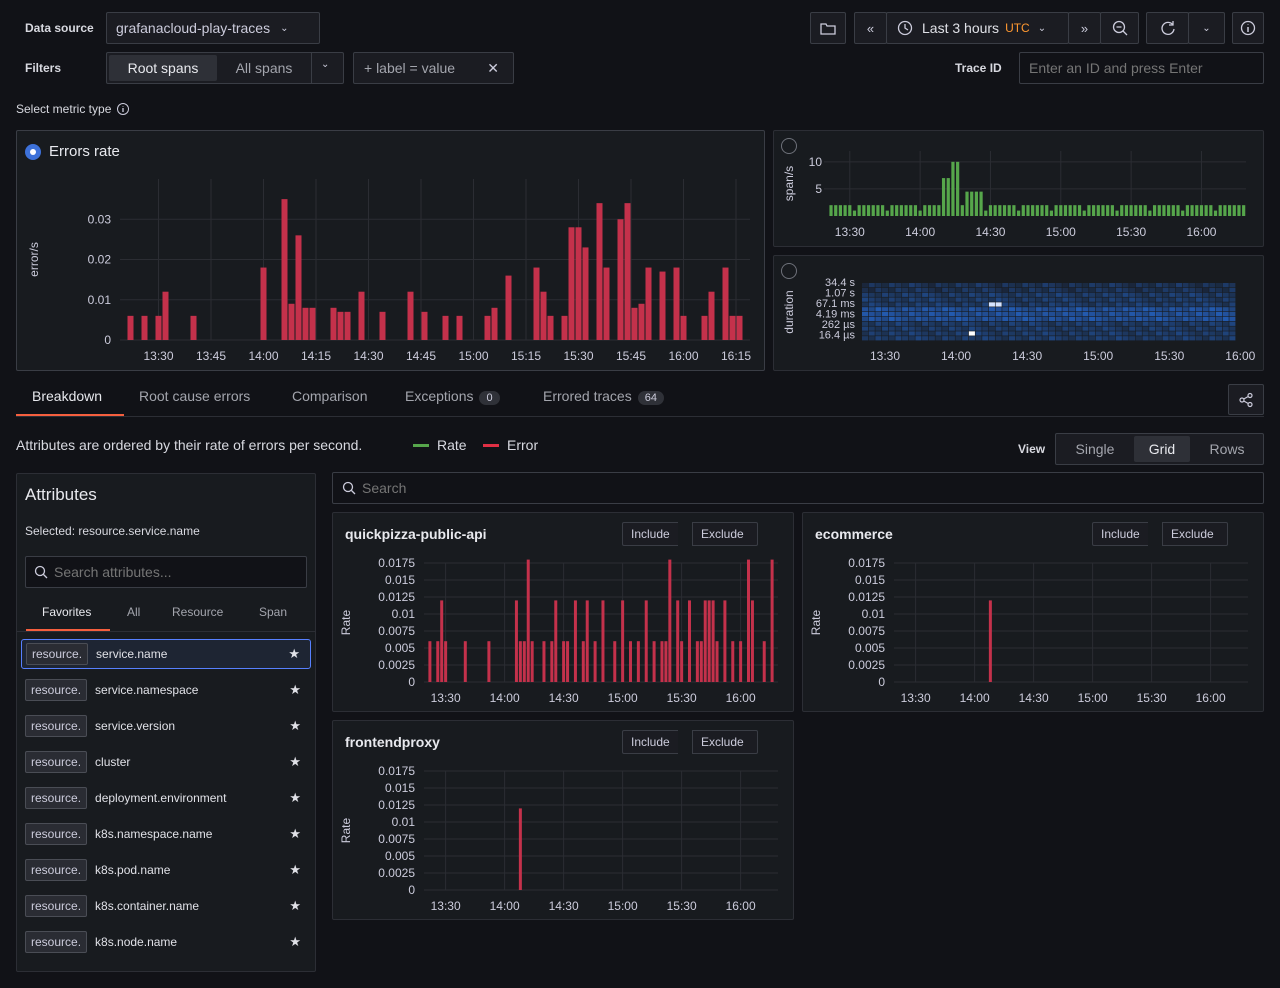 The height and width of the screenshot is (988, 1280). What do you see at coordinates (1095, 449) in the screenshot?
I see `view-single-option: Single` at bounding box center [1095, 449].